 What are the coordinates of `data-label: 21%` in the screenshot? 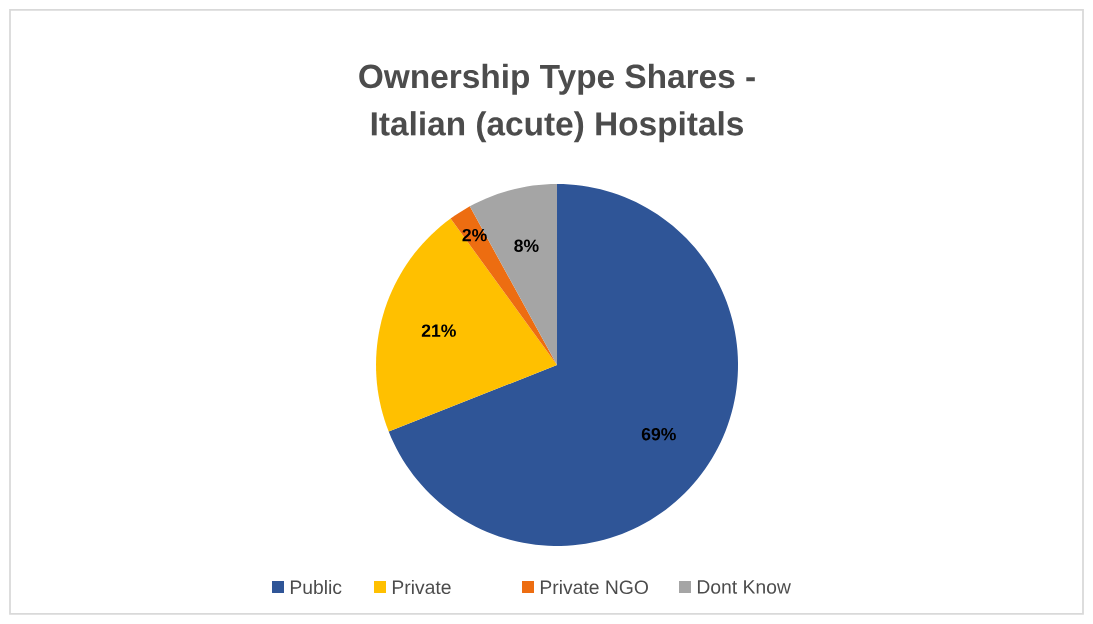 It's located at (438, 330).